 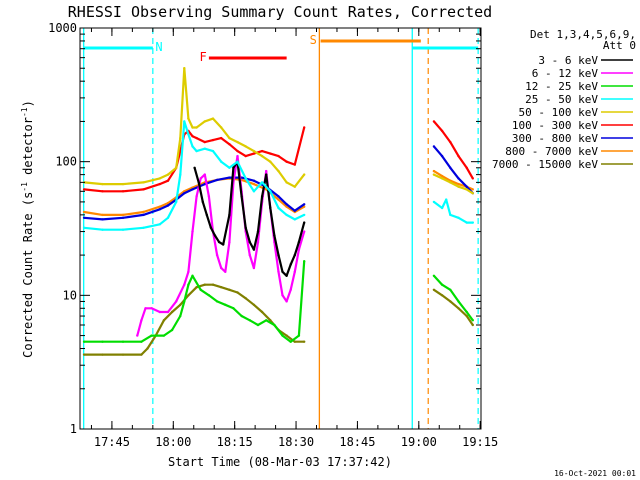 What do you see at coordinates (27, 229) in the screenshot?
I see `y-axis-label: Corrected Count Rate (s-1 detector-1)` at bounding box center [27, 229].